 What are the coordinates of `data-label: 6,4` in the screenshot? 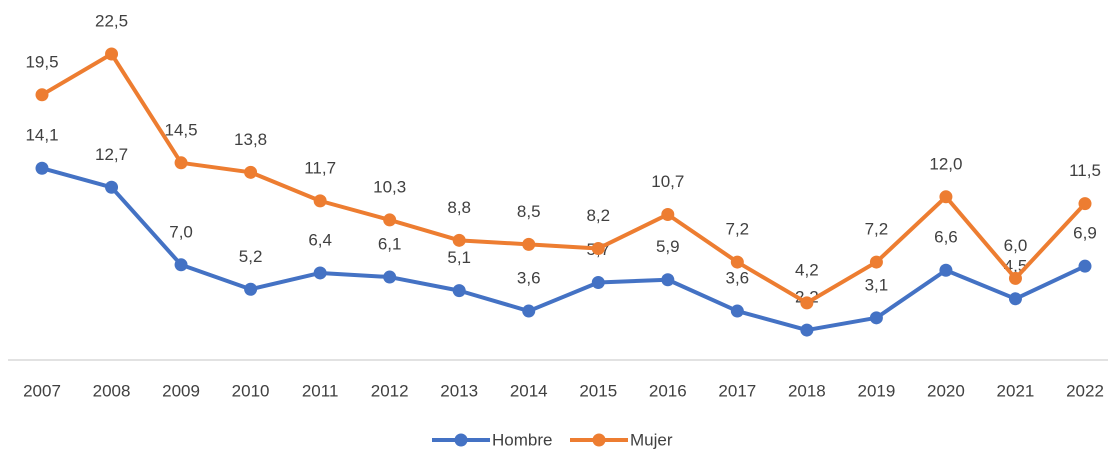 It's located at (320, 239).